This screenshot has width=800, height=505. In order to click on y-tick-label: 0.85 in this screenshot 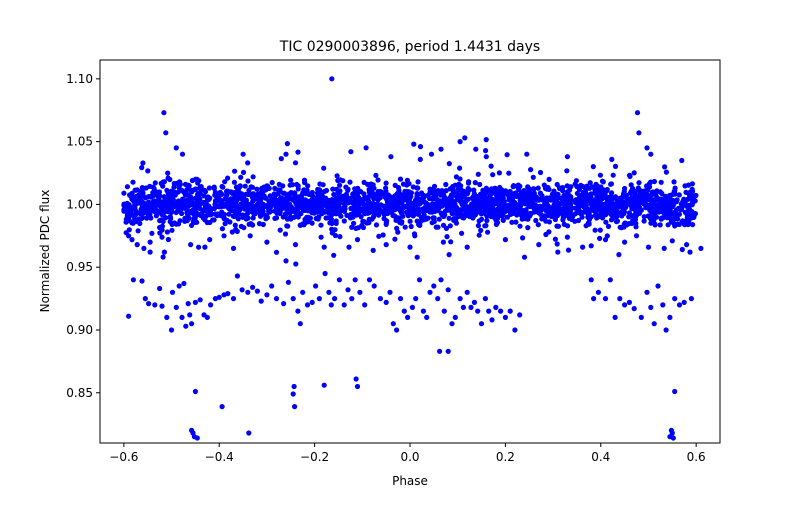, I will do `click(79, 393)`.